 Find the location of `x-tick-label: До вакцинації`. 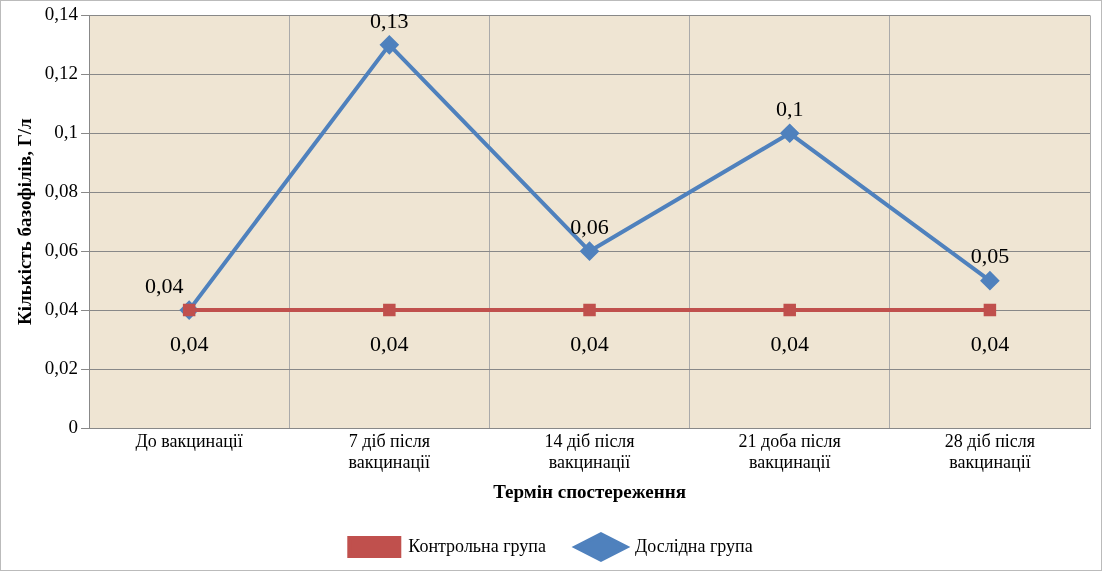

x-tick-label: До вакцинації is located at coordinates (189, 440).